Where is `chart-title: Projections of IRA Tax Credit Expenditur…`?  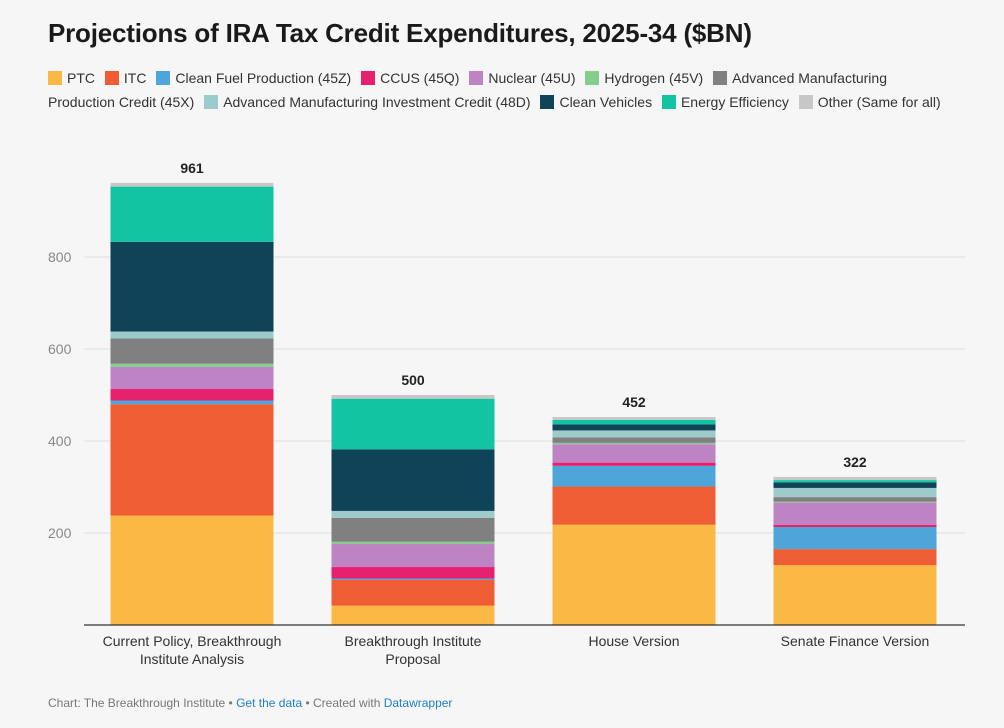 chart-title: Projections of IRA Tax Credit Expenditur… is located at coordinates (400, 33).